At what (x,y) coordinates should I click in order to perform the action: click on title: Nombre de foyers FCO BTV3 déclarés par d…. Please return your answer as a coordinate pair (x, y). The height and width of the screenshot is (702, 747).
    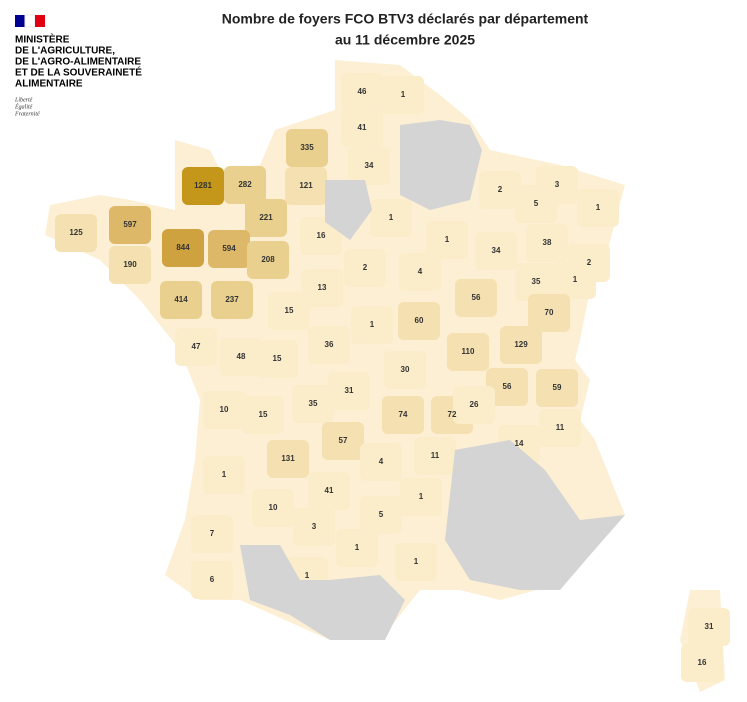
    Looking at the image, I should click on (405, 19).